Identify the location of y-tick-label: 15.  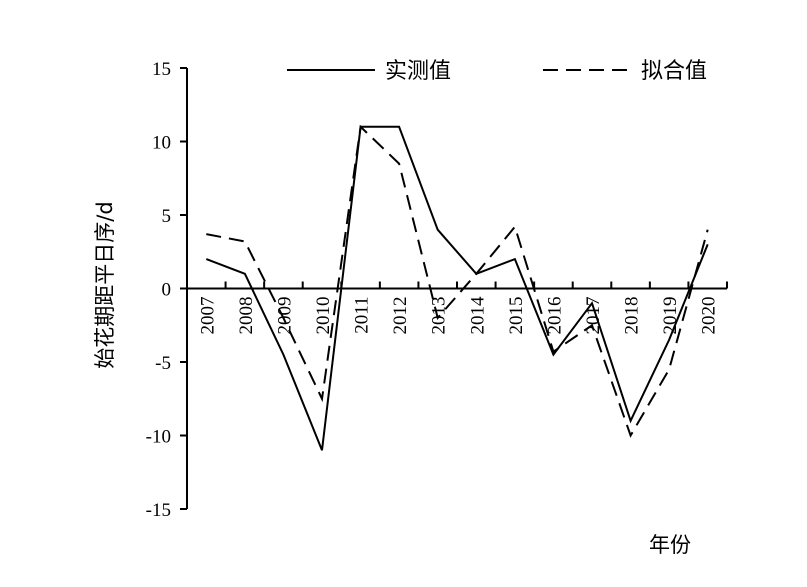
(161, 69).